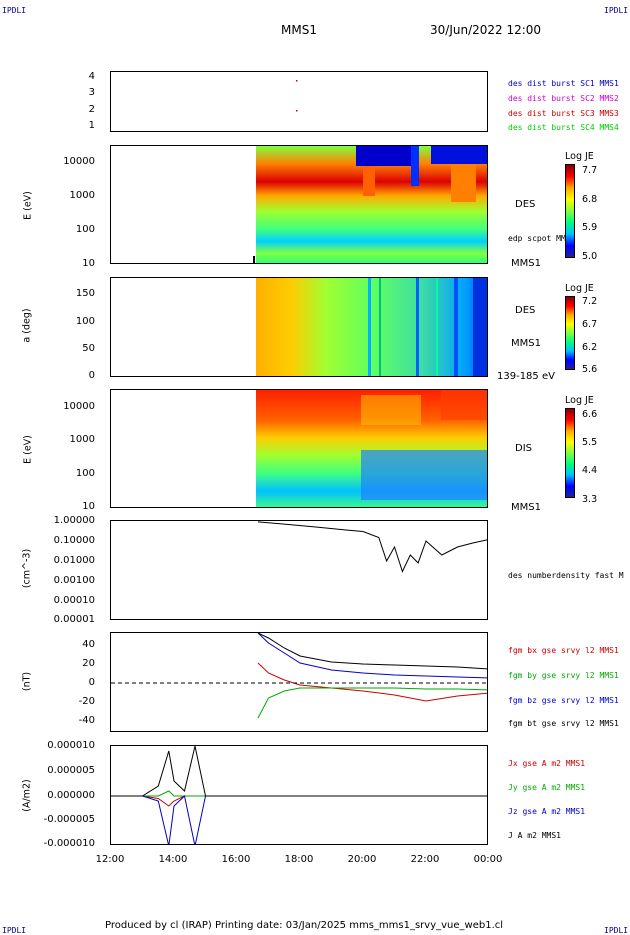  Describe the element at coordinates (590, 414) in the screenshot. I see `colorbar-tick: 6.6` at that location.